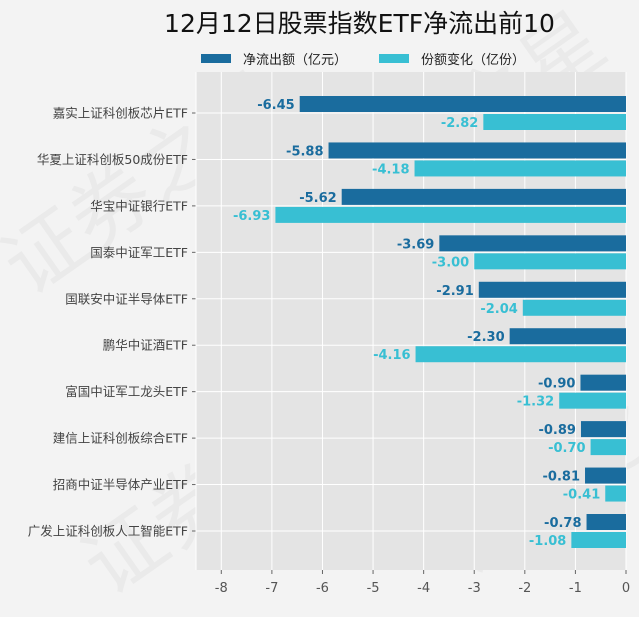 The height and width of the screenshot is (617, 639). Describe the element at coordinates (145, 345) in the screenshot. I see `category-label: 鹏华中证酒ETF` at that location.